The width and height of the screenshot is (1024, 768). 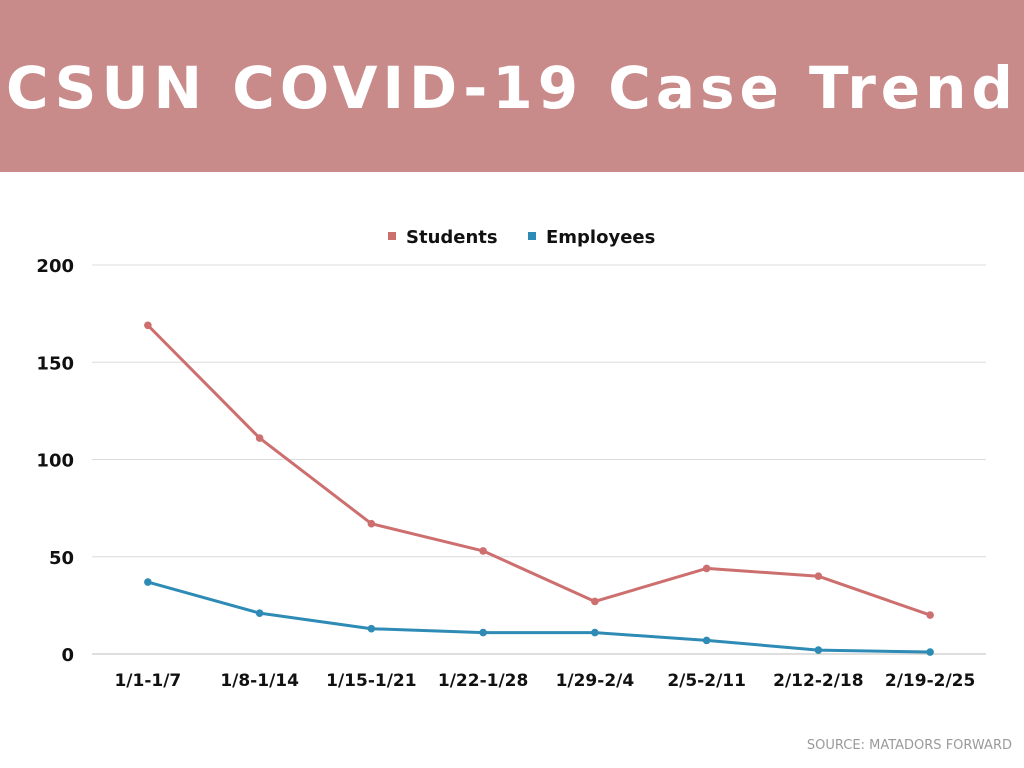 I want to click on y-tick-label: 50, so click(x=61, y=558).